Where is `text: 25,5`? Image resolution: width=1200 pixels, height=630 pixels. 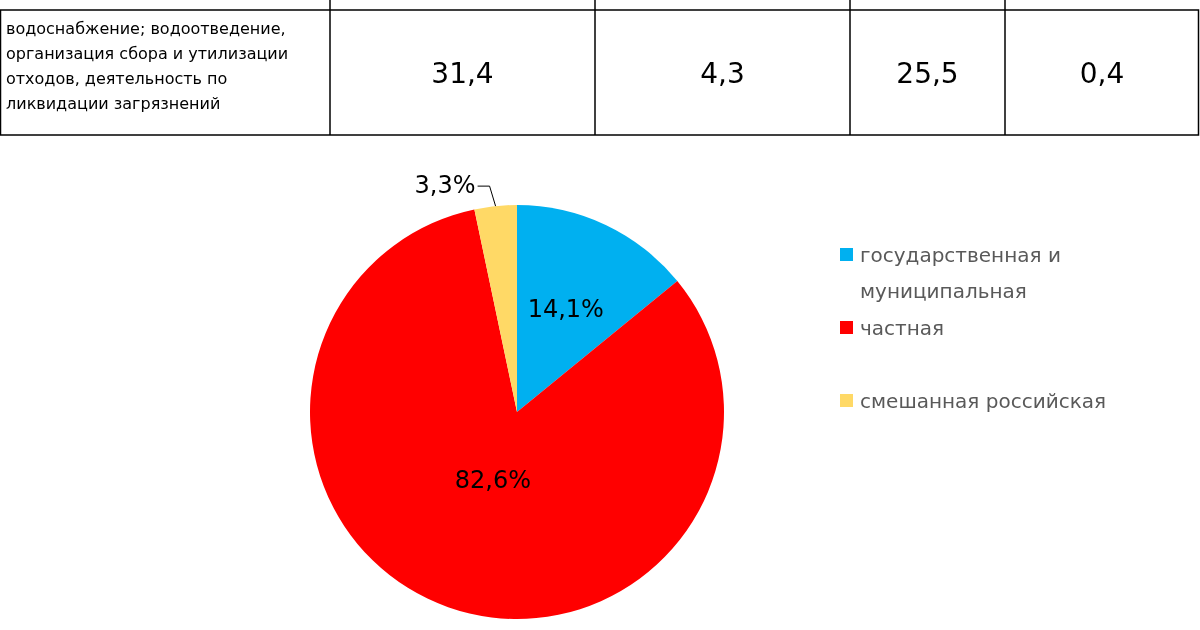 text: 25,5 is located at coordinates (927, 73).